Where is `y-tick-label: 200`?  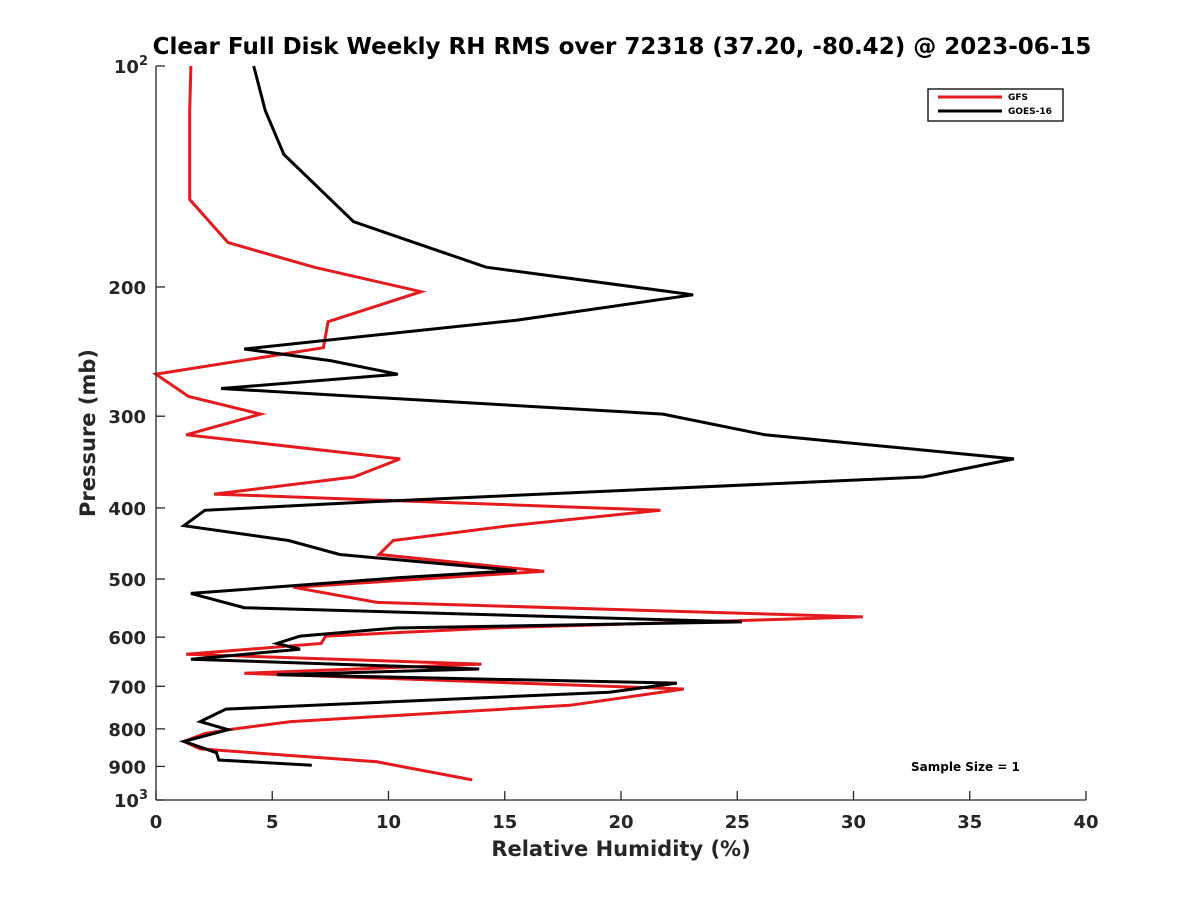
y-tick-label: 200 is located at coordinates (127, 288).